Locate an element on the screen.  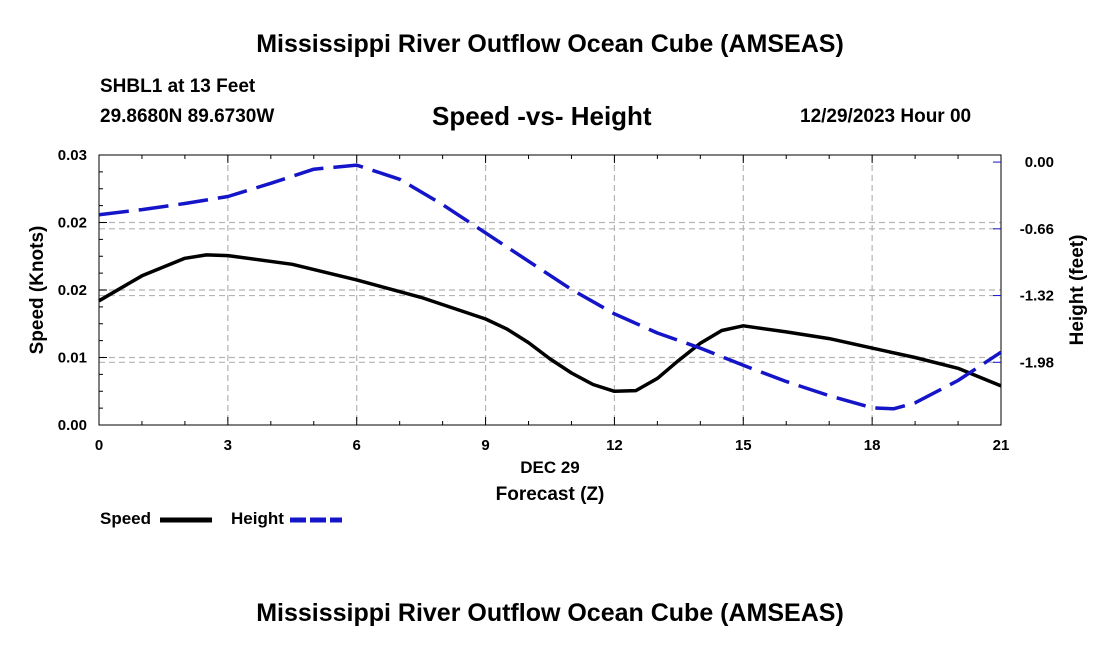
chart-subtitle: Speed -vs- Height is located at coordinates (542, 116).